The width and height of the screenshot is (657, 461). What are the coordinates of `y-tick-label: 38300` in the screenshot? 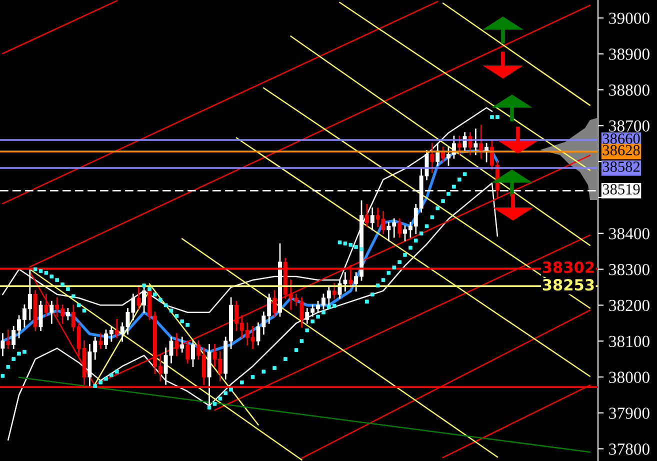 It's located at (629, 270).